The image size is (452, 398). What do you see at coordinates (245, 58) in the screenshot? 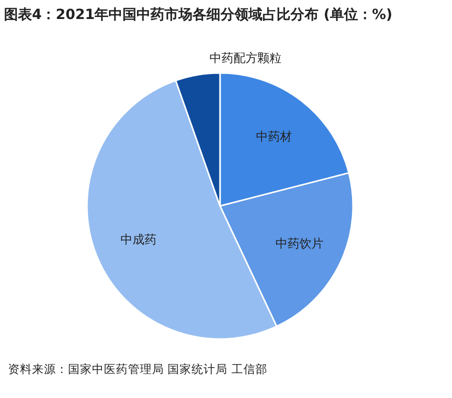
I see `slice-label: 中药配方颗粒` at bounding box center [245, 58].